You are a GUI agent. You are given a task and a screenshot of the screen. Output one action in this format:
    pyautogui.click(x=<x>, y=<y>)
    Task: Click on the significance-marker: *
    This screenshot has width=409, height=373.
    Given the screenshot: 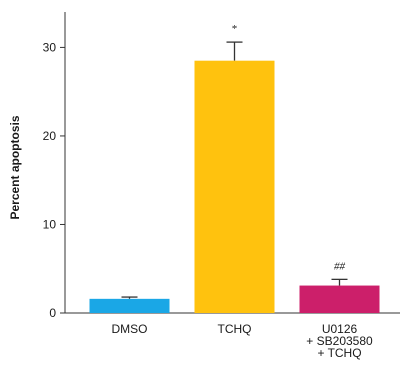 What is the action you would take?
    pyautogui.click(x=235, y=29)
    